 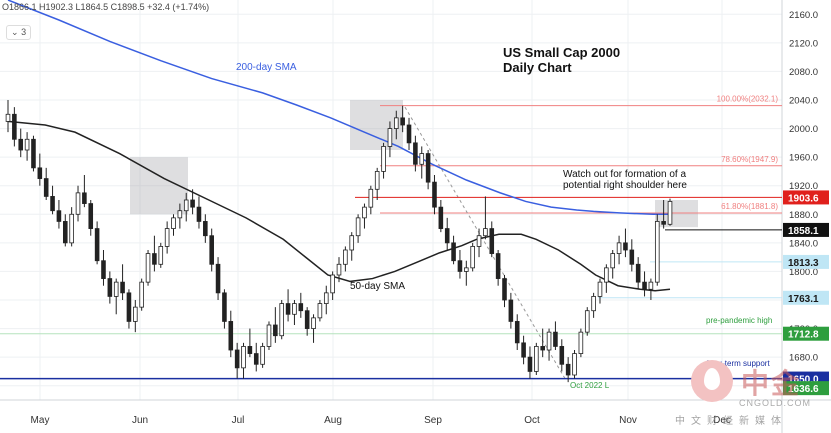 I want to click on cngold-logo-icon, so click(x=712, y=381).